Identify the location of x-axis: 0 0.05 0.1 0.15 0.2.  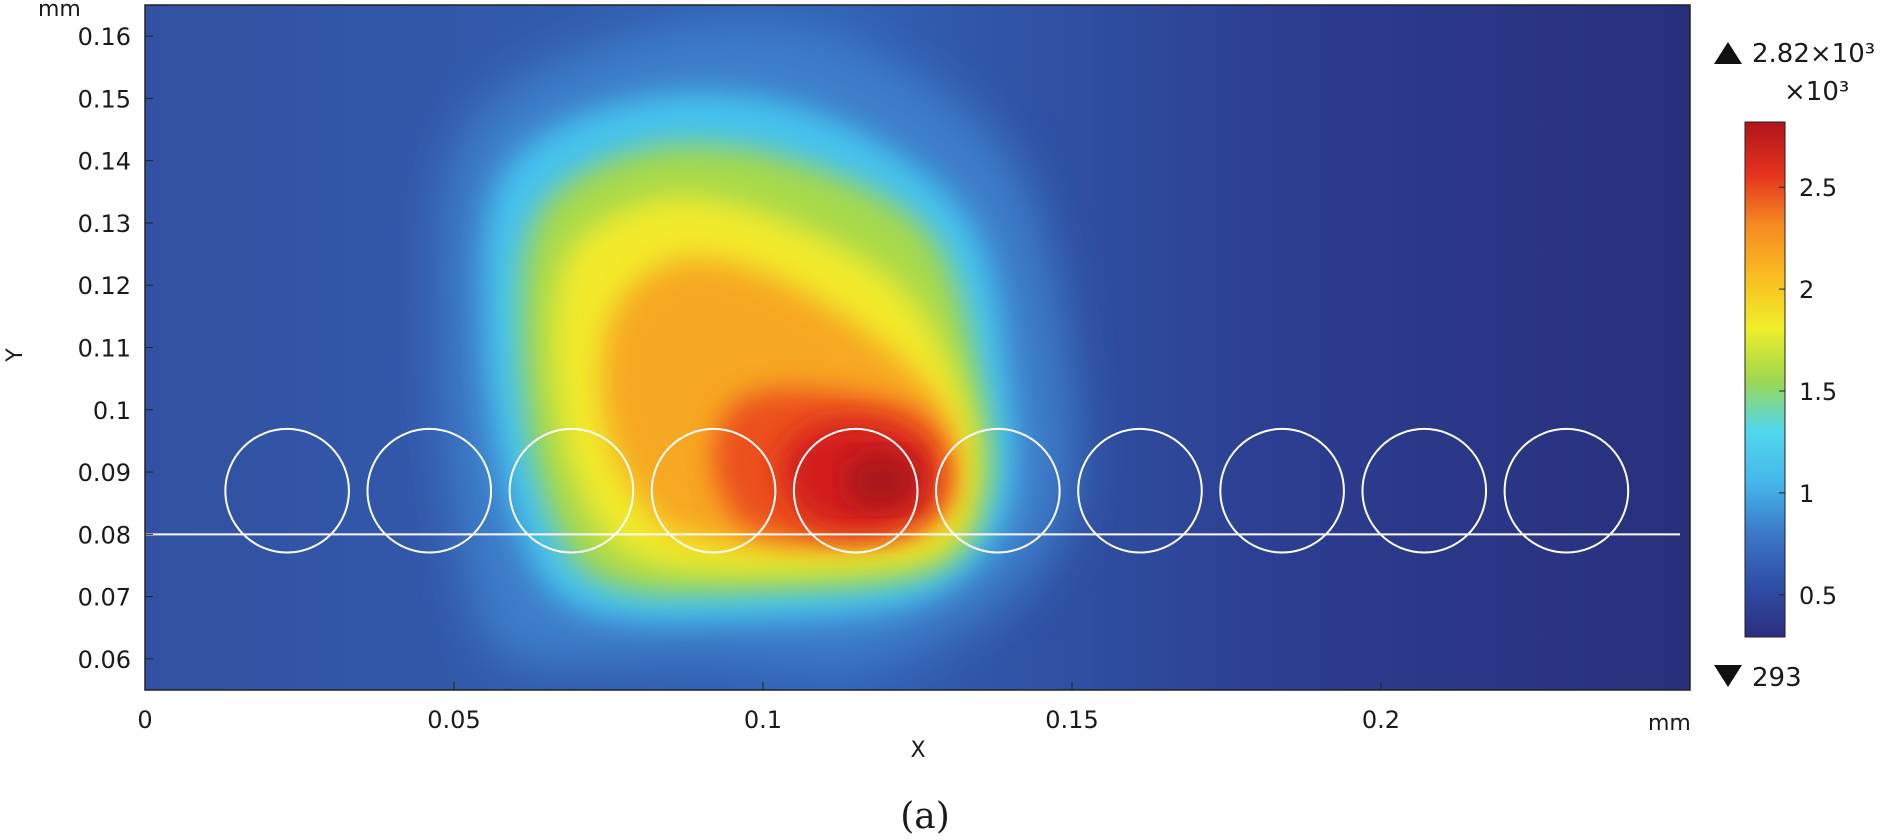
(768, 708).